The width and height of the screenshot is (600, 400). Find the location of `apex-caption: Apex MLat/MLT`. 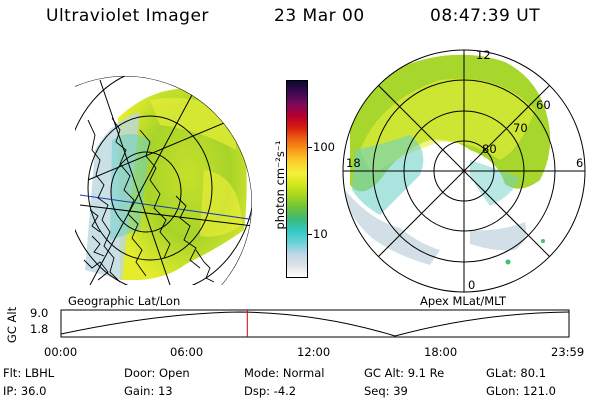

apex-caption: Apex MLat/MLT is located at coordinates (463, 301).